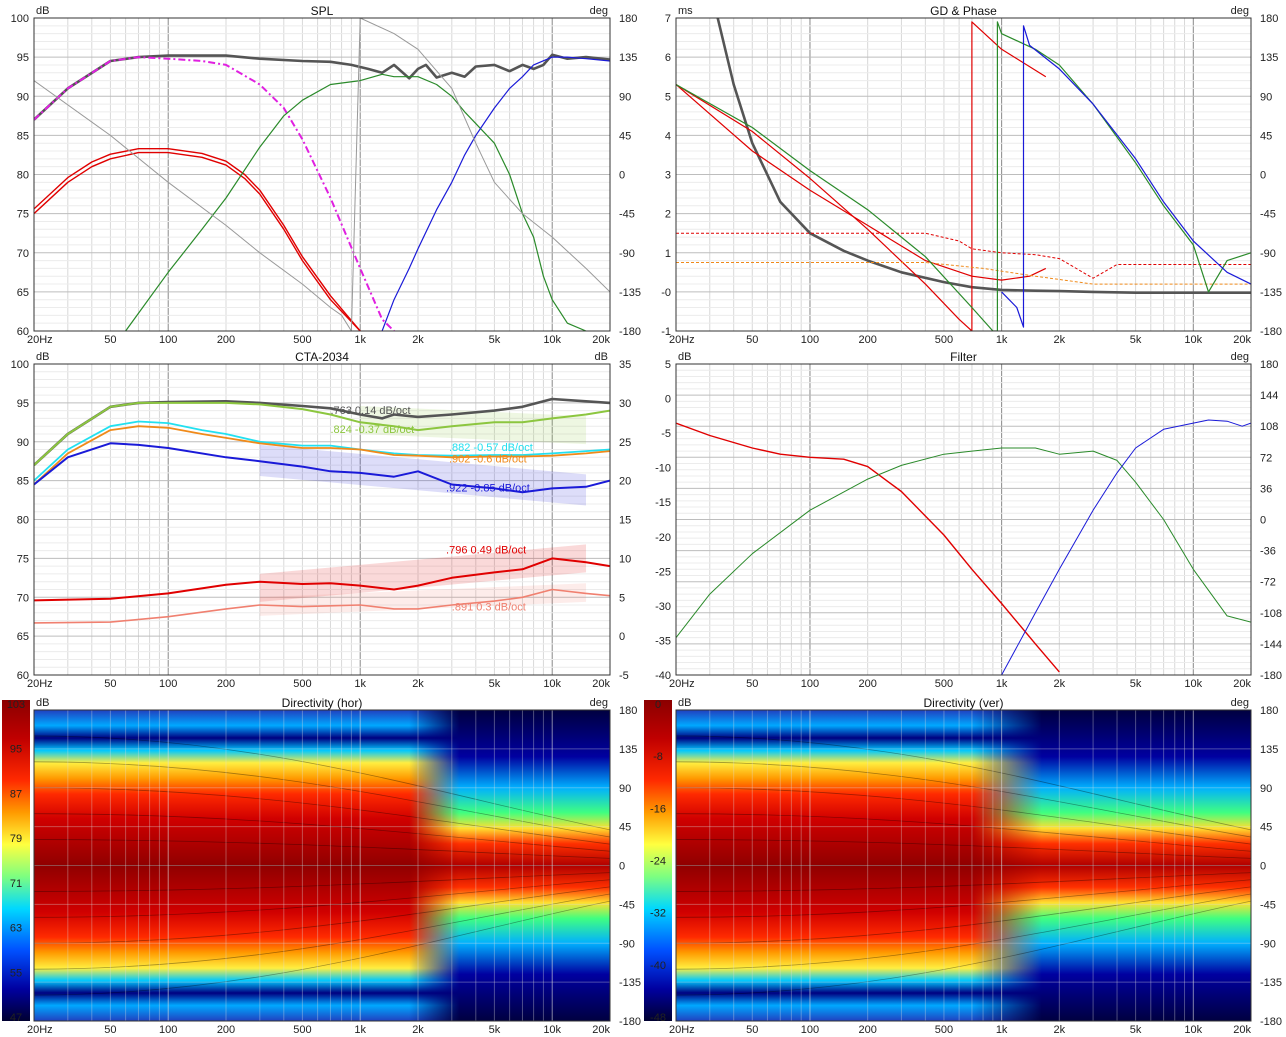 This screenshot has width=1286, height=1037. Describe the element at coordinates (668, 136) in the screenshot. I see `left-tick-label: 4` at that location.